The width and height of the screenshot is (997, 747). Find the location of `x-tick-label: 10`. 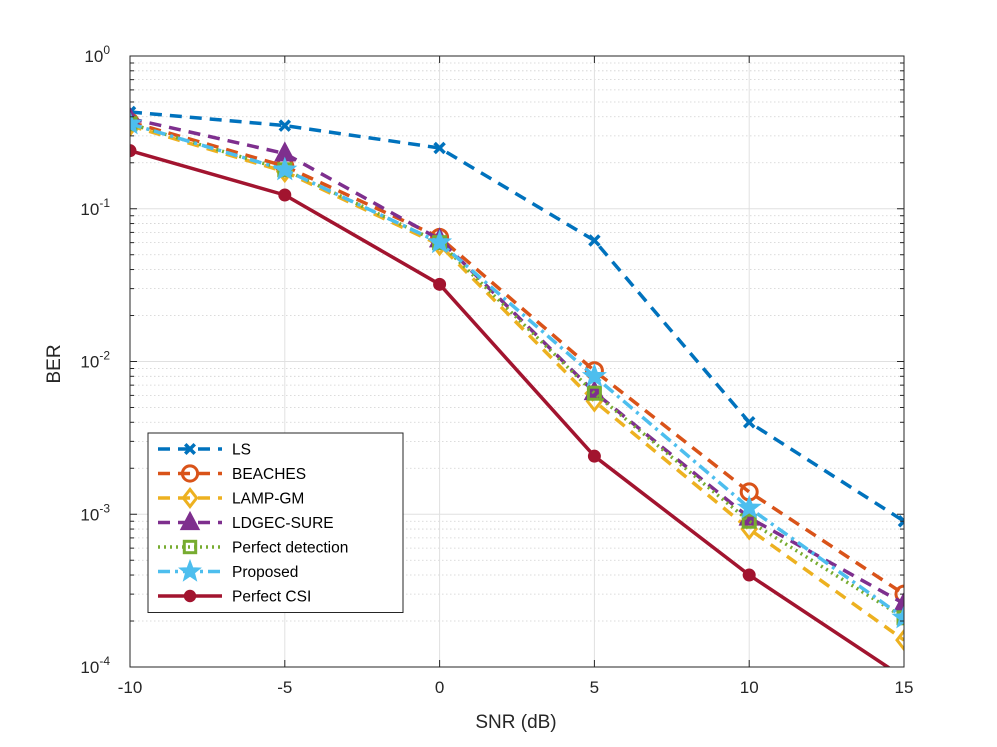

x-tick-label: 10 is located at coordinates (749, 687).